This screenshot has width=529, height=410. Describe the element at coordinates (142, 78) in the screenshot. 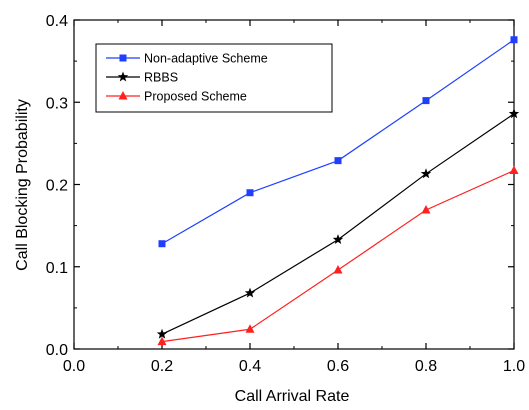

I see `legend-entry: RBBS` at that location.